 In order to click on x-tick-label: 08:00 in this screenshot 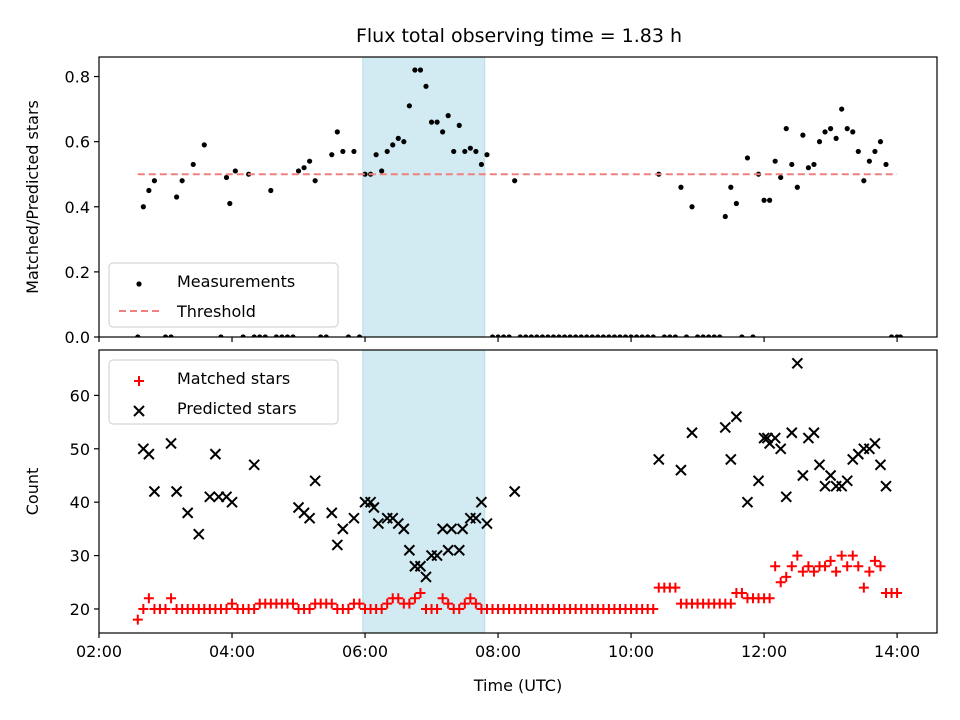, I will do `click(498, 651)`.